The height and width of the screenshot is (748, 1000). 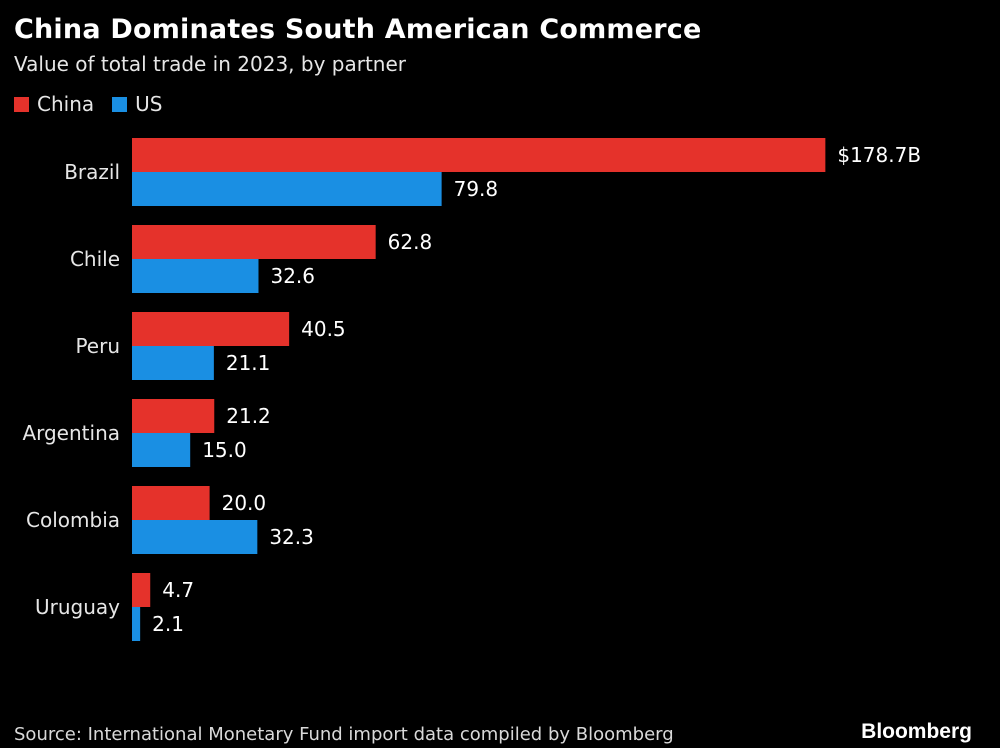 What do you see at coordinates (195, 276) in the screenshot?
I see `bar-us-chile` at bounding box center [195, 276].